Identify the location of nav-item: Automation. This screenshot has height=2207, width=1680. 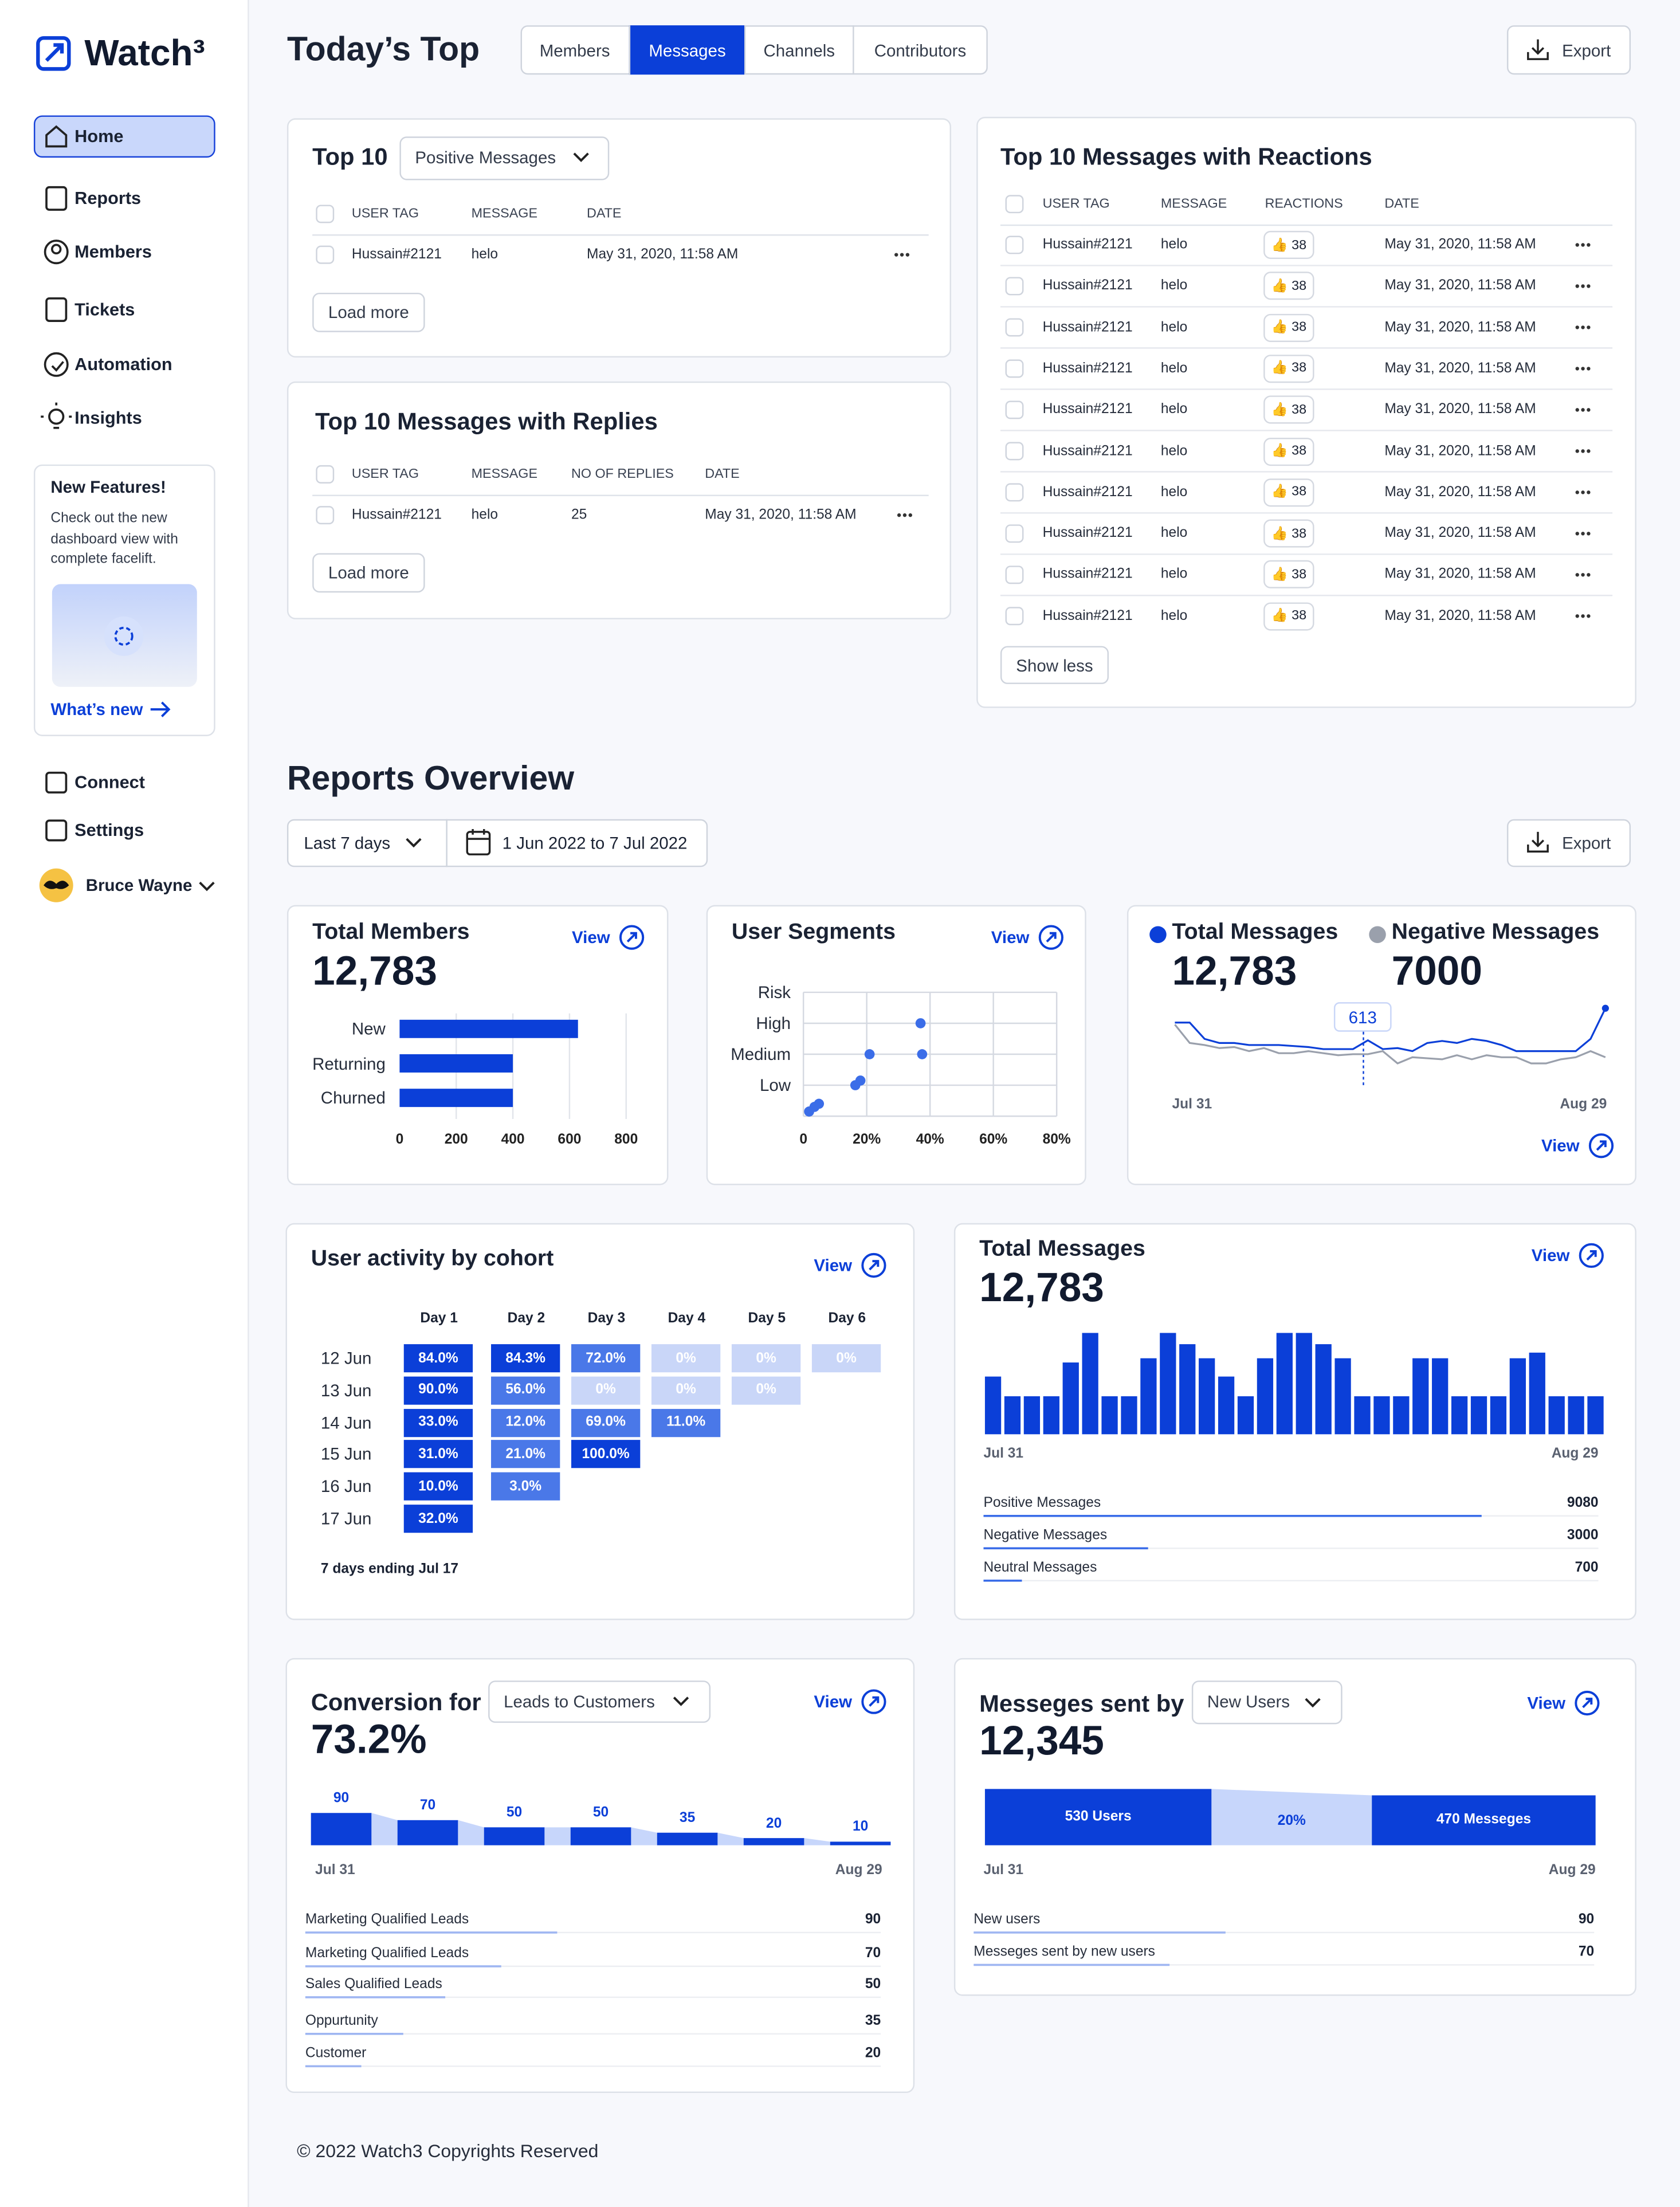
(123, 365).